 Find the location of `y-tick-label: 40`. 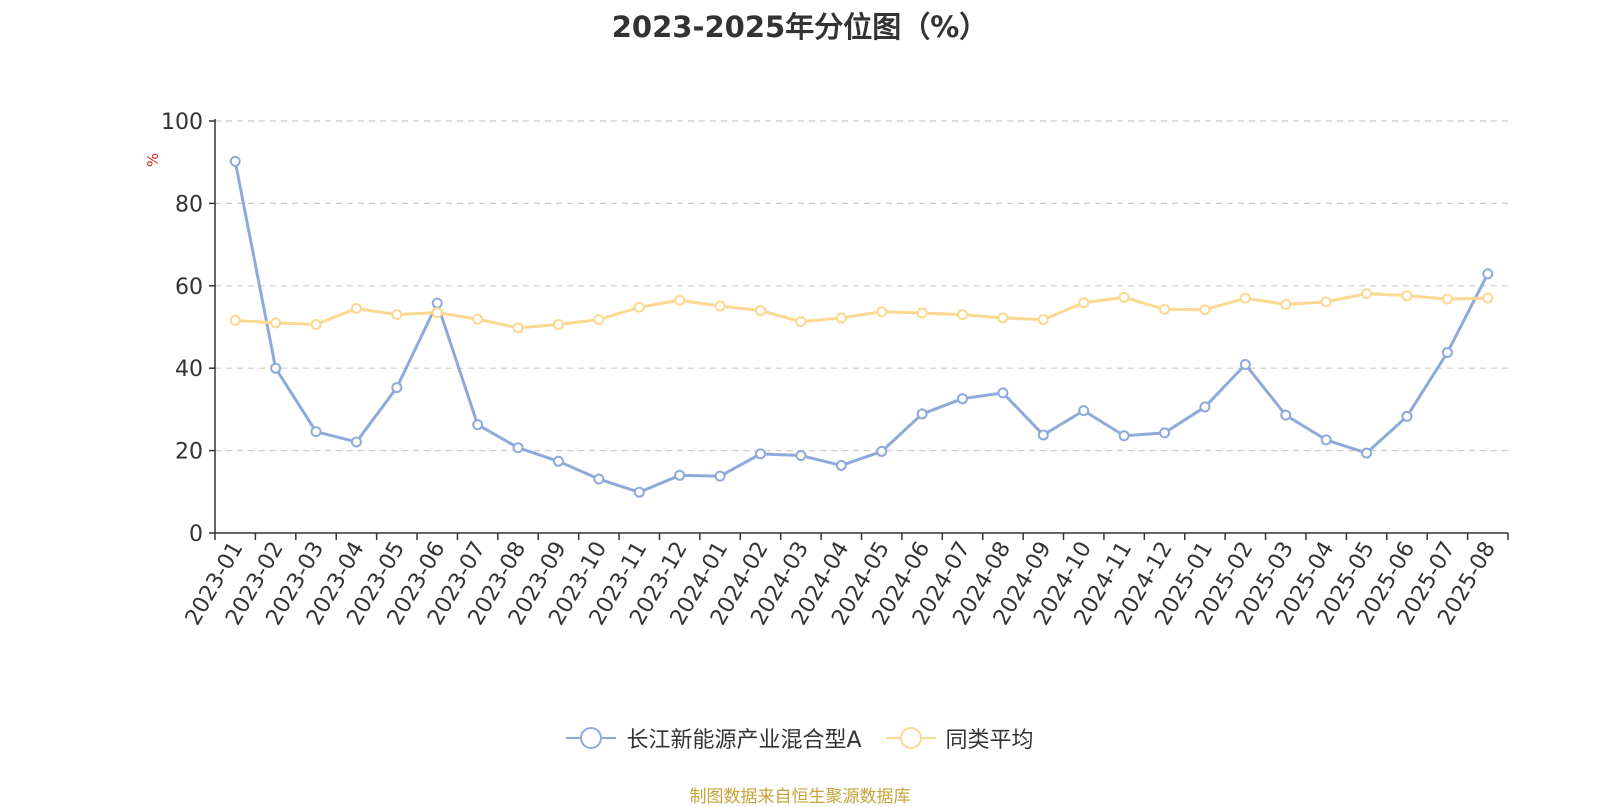

y-tick-label: 40 is located at coordinates (189, 369).